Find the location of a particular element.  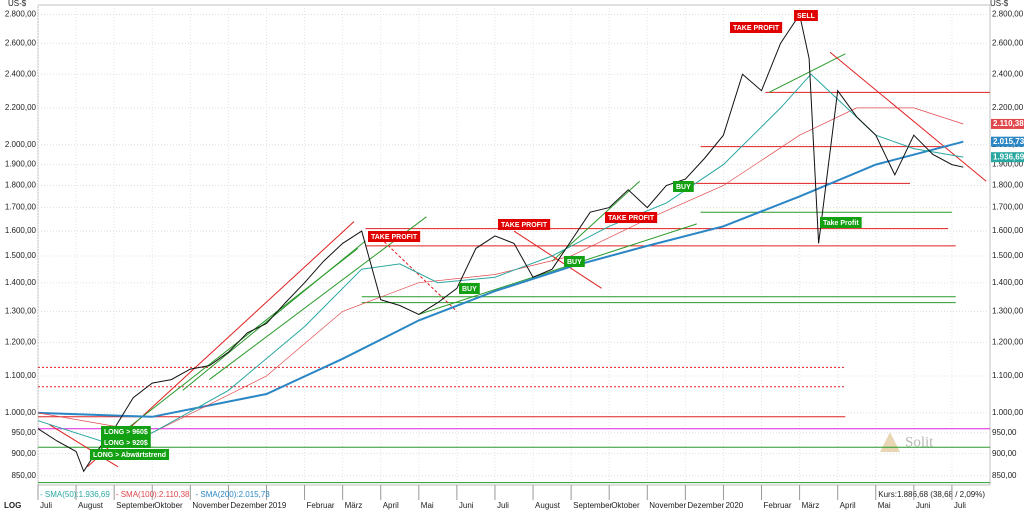

y-tick-label: 1.800,00 is located at coordinates (21, 185).